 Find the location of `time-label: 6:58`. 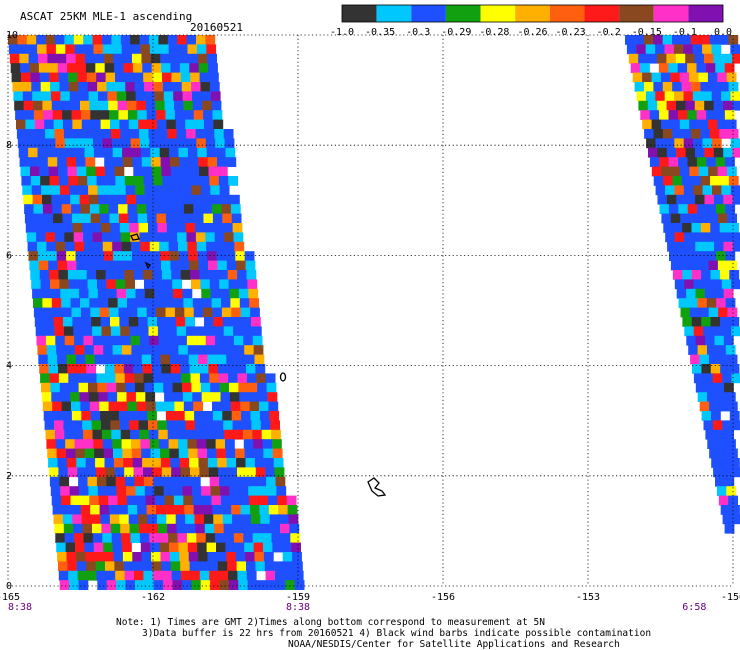

time-label: 6:58 is located at coordinates (694, 607).